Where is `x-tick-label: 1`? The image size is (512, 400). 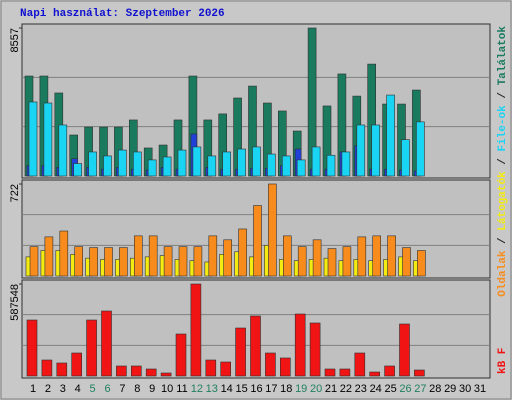
x-tick-label: 1 is located at coordinates (33, 389).